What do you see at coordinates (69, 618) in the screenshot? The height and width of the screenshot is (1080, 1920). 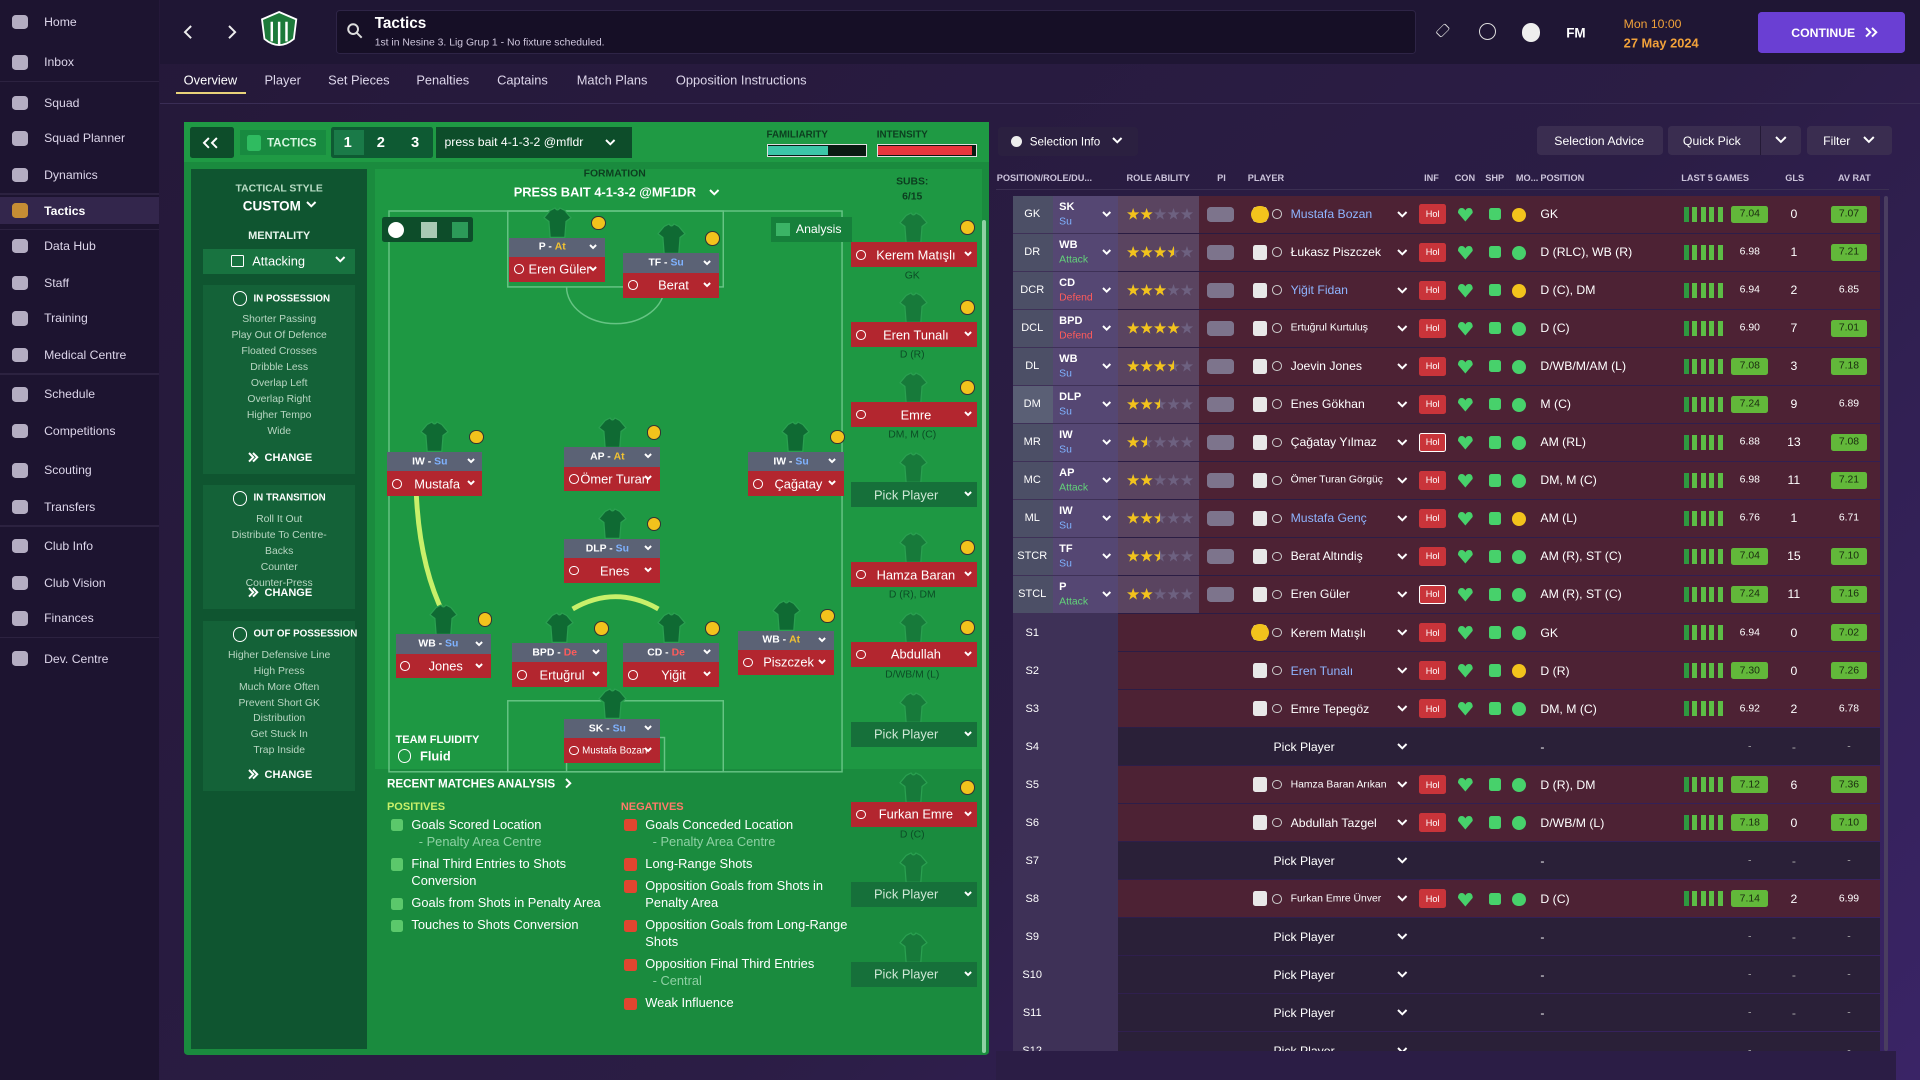 I see `sidebar-item: Finances` at bounding box center [69, 618].